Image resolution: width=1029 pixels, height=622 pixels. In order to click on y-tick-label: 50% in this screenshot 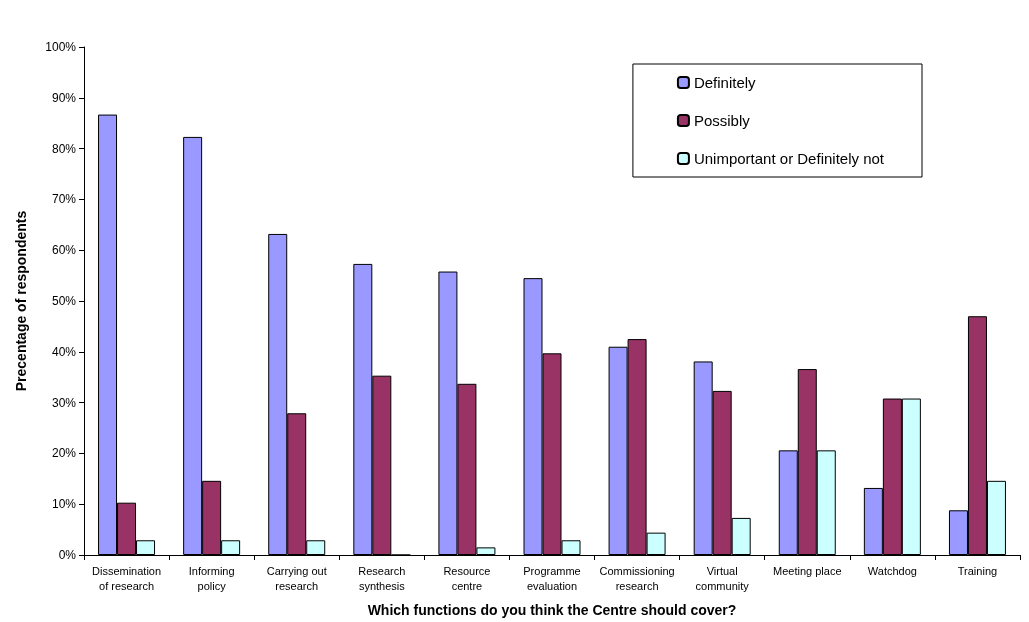, I will do `click(64, 301)`.